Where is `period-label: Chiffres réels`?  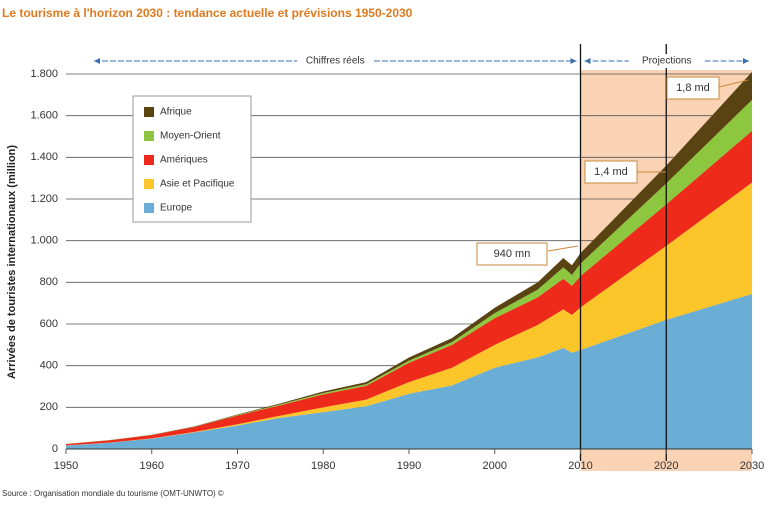 period-label: Chiffres réels is located at coordinates (335, 61).